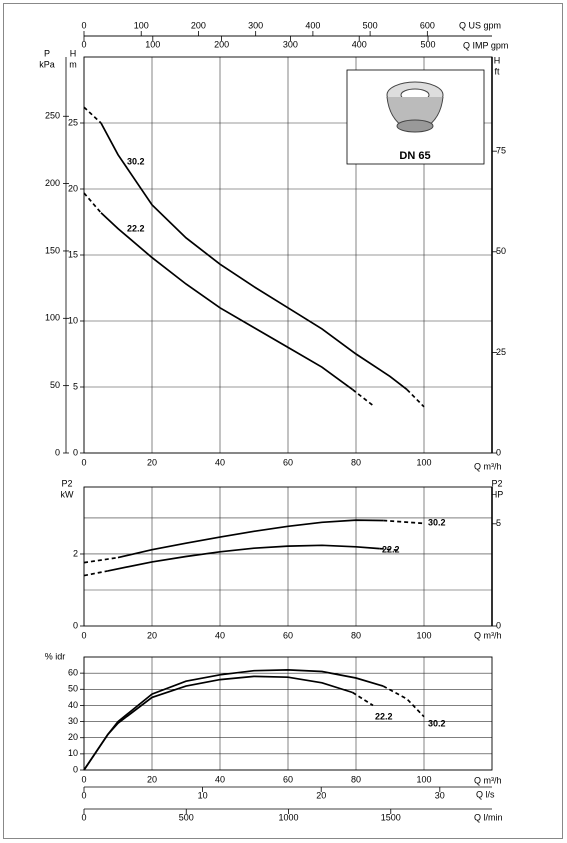 The image size is (567, 843). Describe the element at coordinates (488, 817) in the screenshot. I see `axis-label: Q l/min` at that location.